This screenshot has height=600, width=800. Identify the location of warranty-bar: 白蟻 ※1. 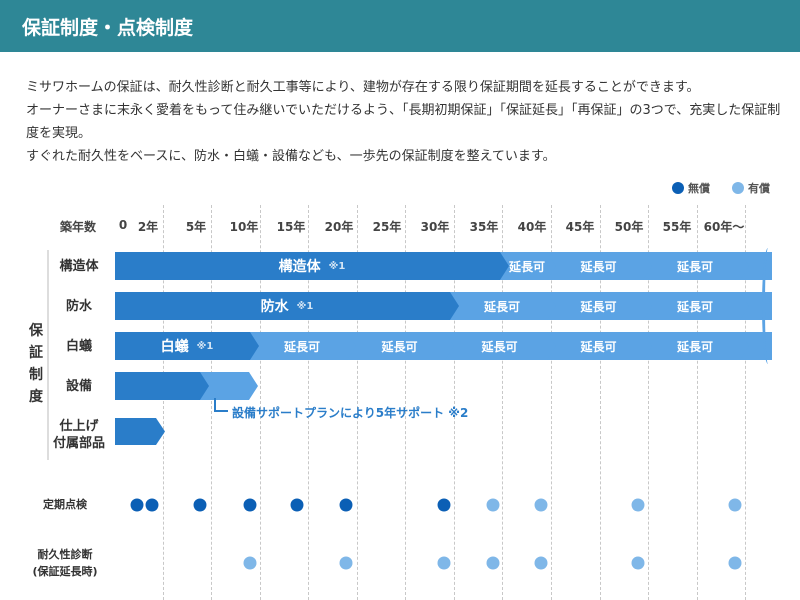
(187, 346).